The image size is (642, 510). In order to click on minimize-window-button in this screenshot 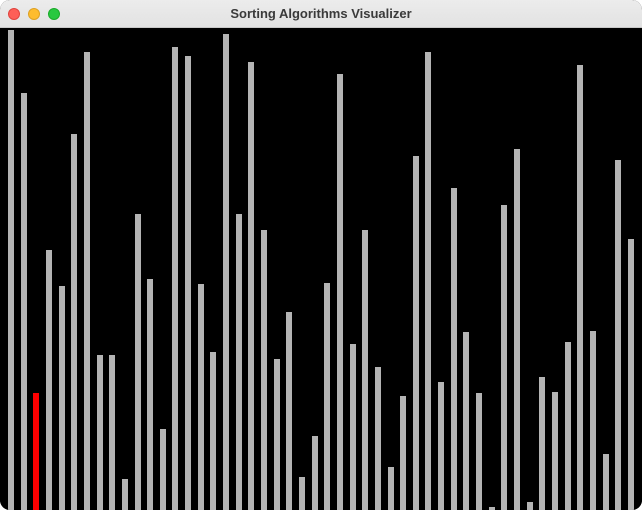, I will do `click(34, 14)`.